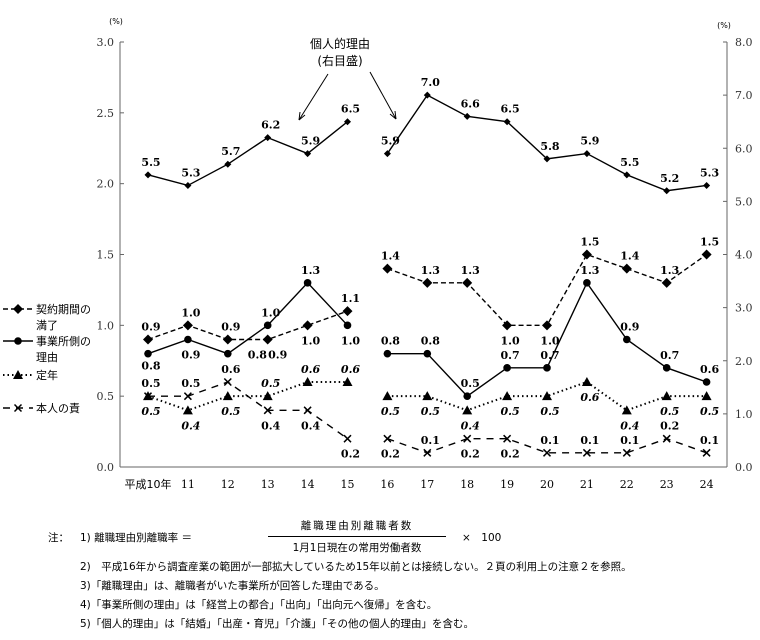 Image resolution: width=760 pixels, height=640 pixels. Describe the element at coordinates (148, 484) in the screenshot. I see `x-tick-label: 平成10年` at that location.